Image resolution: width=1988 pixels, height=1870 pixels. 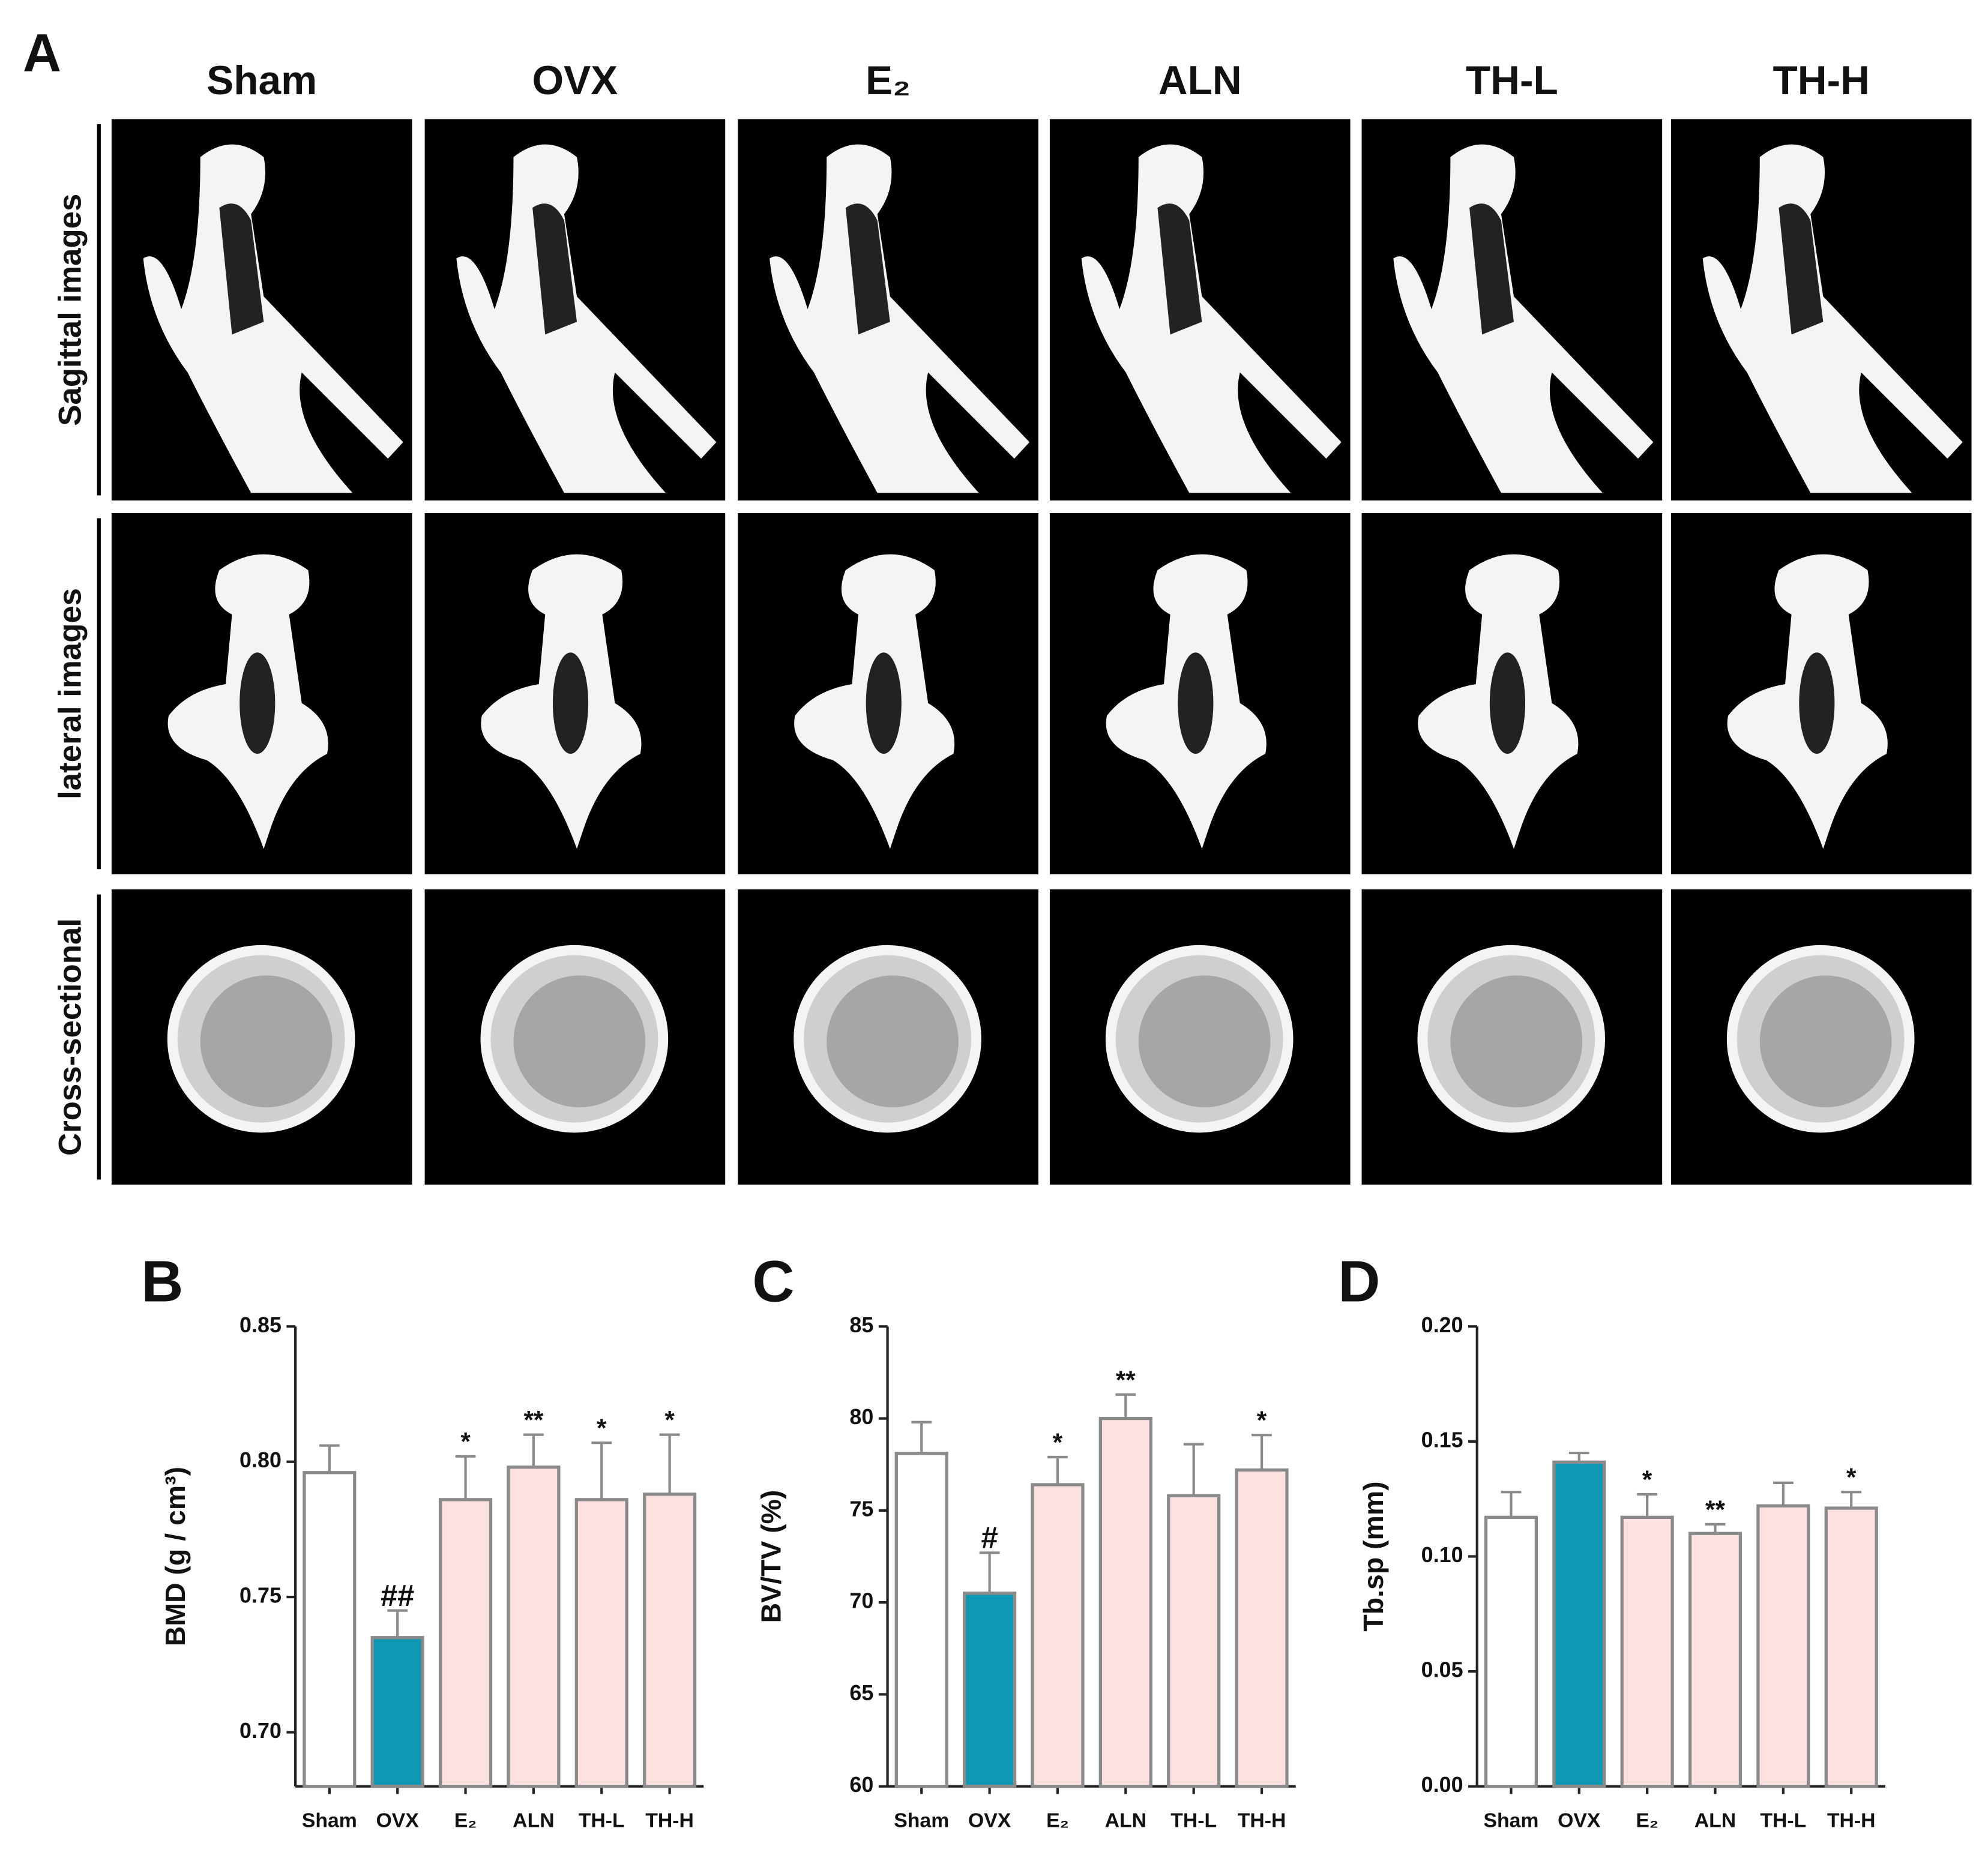 I want to click on y-tick-label: 85, so click(x=861, y=1325).